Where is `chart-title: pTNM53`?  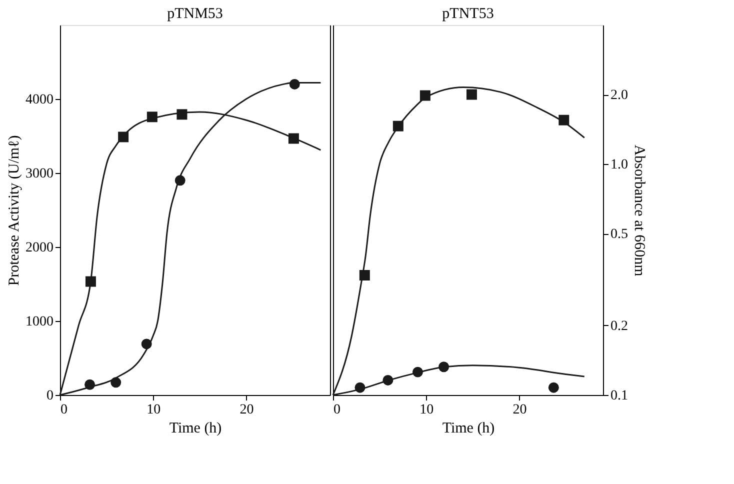 chart-title: pTNM53 is located at coordinates (195, 14).